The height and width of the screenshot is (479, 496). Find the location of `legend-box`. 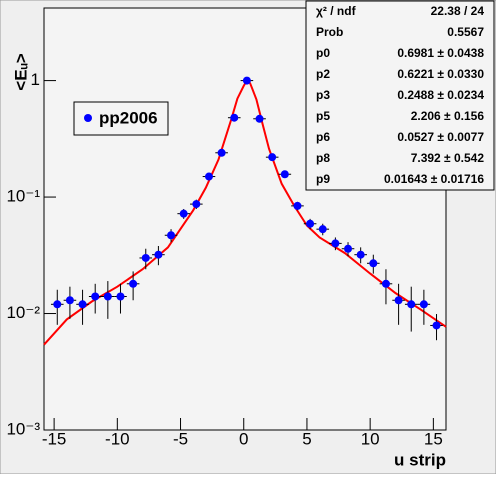

legend-box is located at coordinates (121, 118).